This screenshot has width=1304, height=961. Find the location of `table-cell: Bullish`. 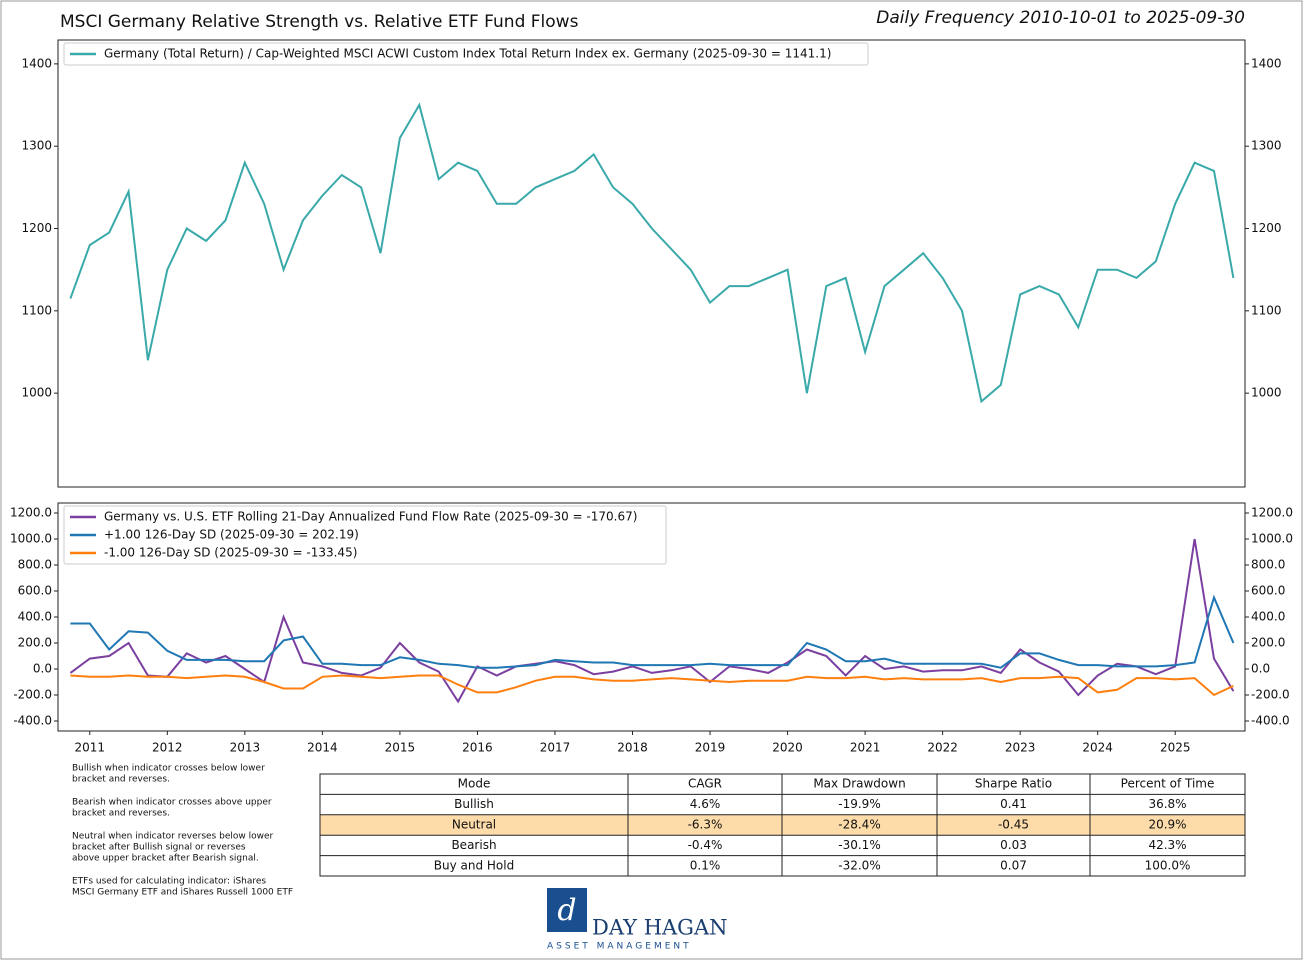

table-cell: Bullish is located at coordinates (474, 804).